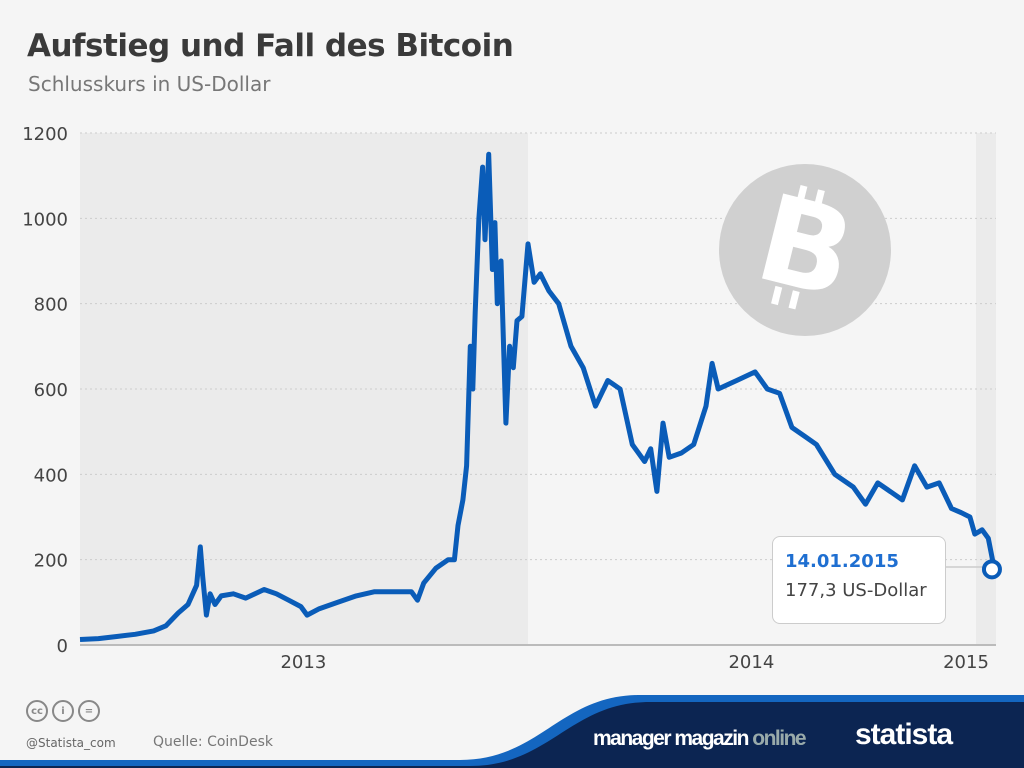  What do you see at coordinates (213, 742) in the screenshot?
I see `source: Quelle: CoinDesk` at bounding box center [213, 742].